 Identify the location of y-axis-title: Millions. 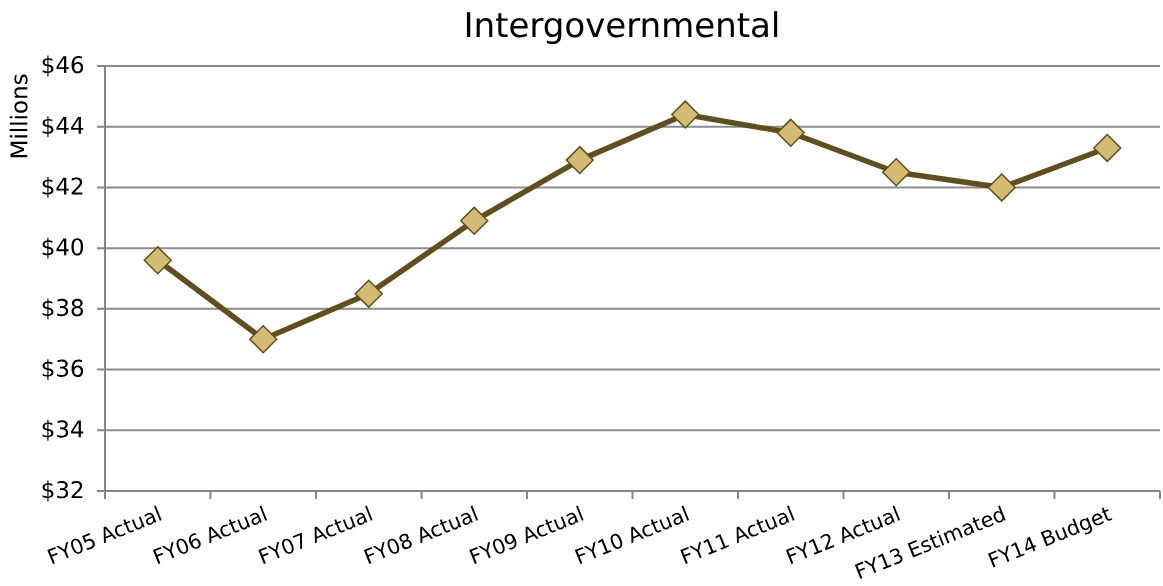
(18, 116).